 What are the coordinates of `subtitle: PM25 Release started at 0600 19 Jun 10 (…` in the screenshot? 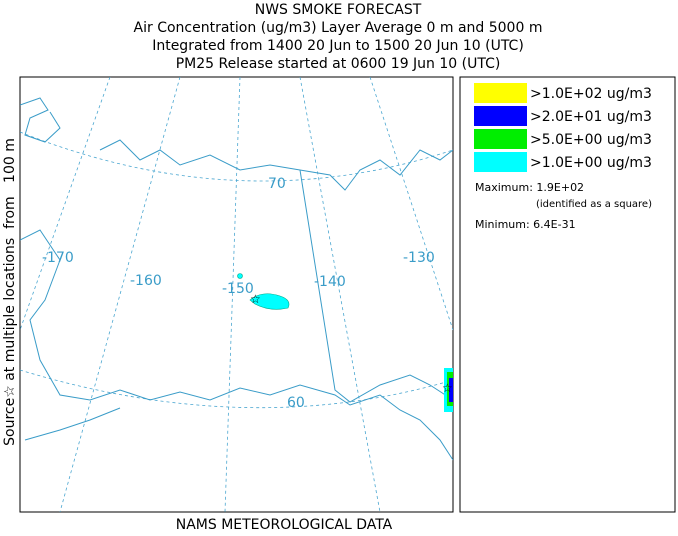 It's located at (338, 64).